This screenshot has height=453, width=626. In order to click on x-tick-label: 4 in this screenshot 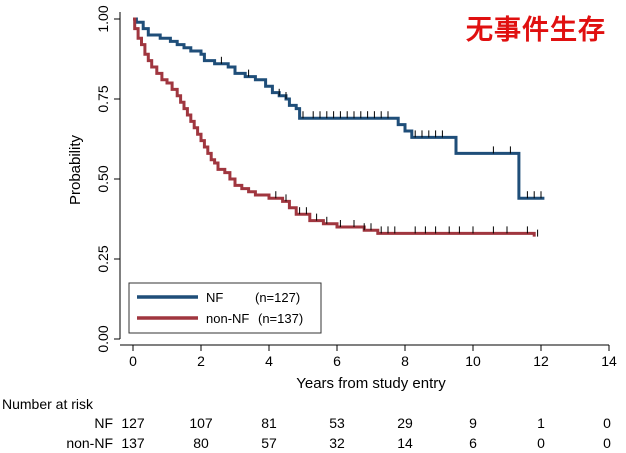, I will do `click(269, 361)`.